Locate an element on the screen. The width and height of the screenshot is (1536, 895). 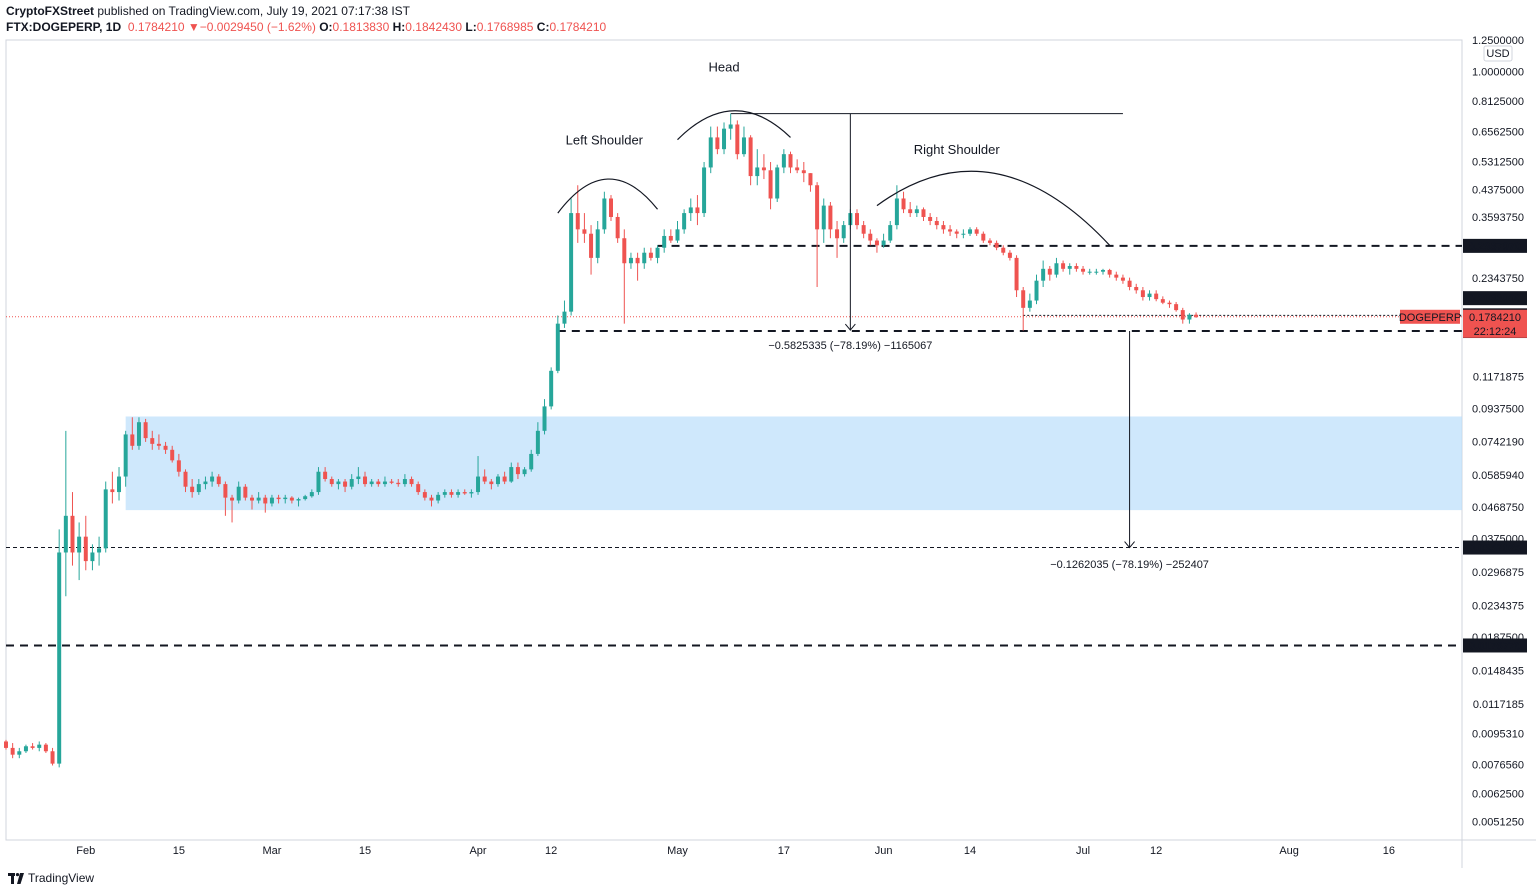
x-tick-label: Apr is located at coordinates (477, 851).